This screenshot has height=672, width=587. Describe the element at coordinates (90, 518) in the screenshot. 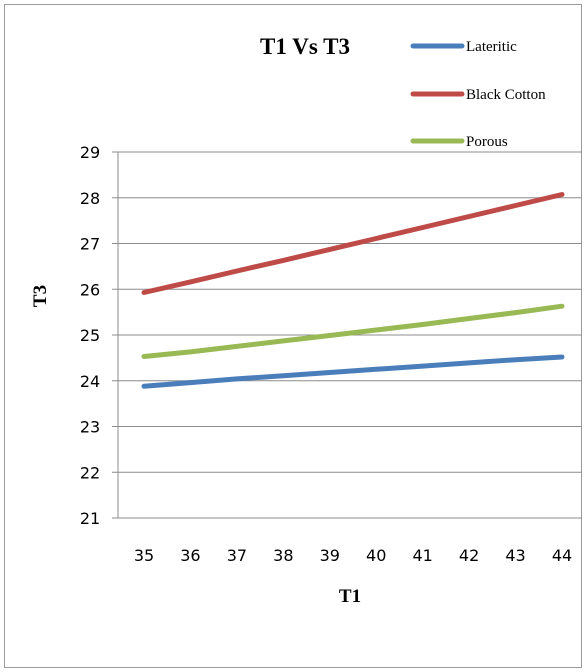

I see `y-tick-label: 21` at that location.